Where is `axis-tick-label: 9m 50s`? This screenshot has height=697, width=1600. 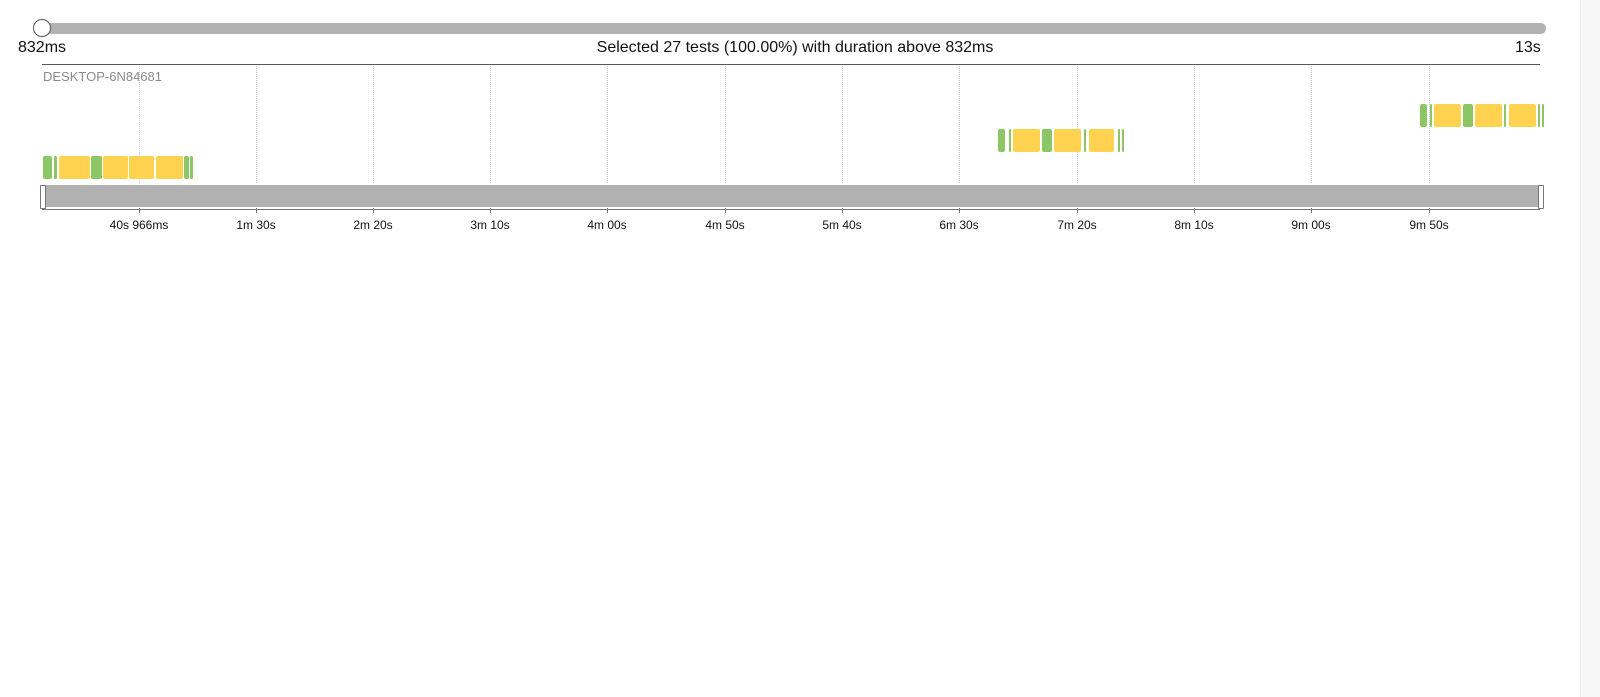 axis-tick-label: 9m 50s is located at coordinates (1429, 225).